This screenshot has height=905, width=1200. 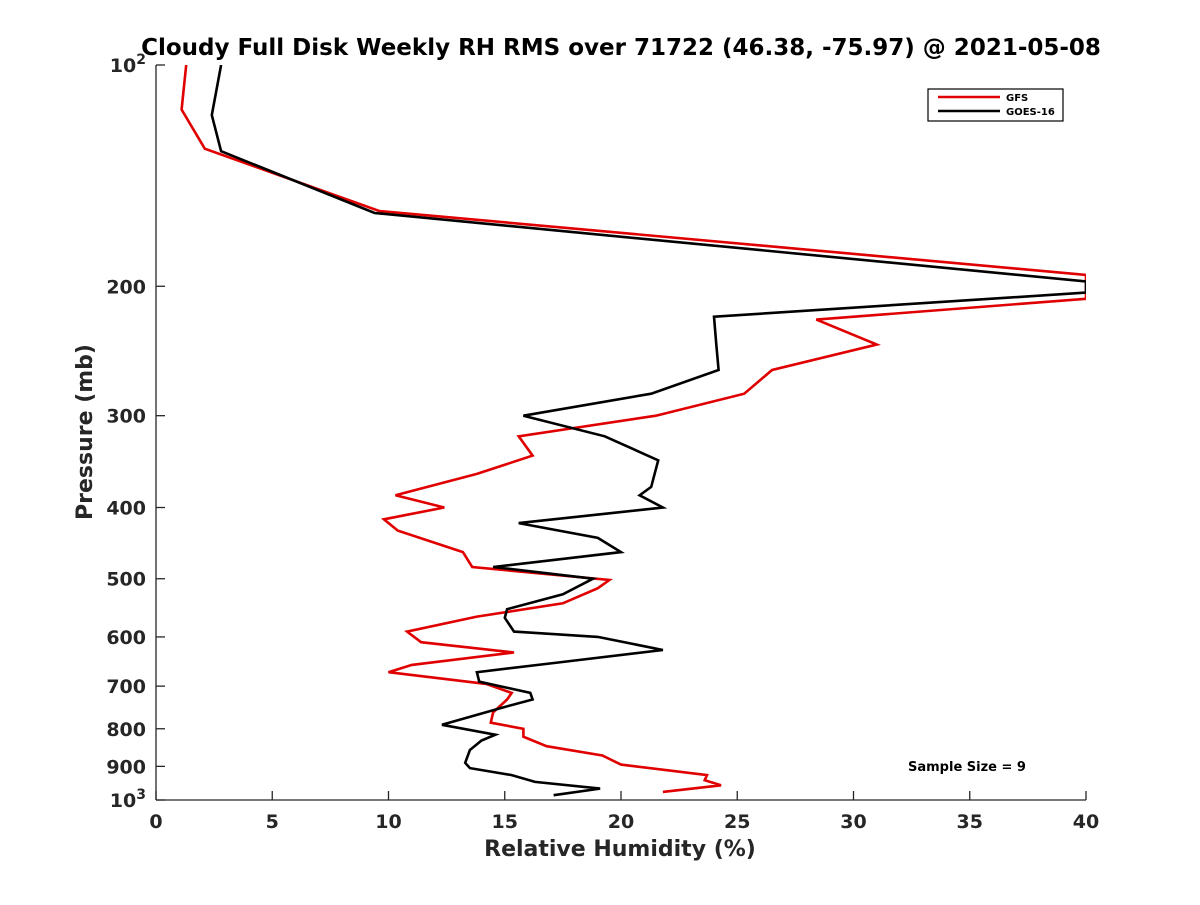 What do you see at coordinates (126, 638) in the screenshot?
I see `y-tick-label: 600` at bounding box center [126, 638].